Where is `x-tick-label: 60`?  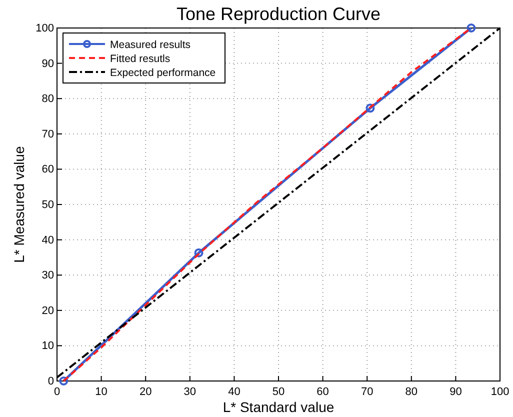
x-tick-label: 60 is located at coordinates (322, 392).